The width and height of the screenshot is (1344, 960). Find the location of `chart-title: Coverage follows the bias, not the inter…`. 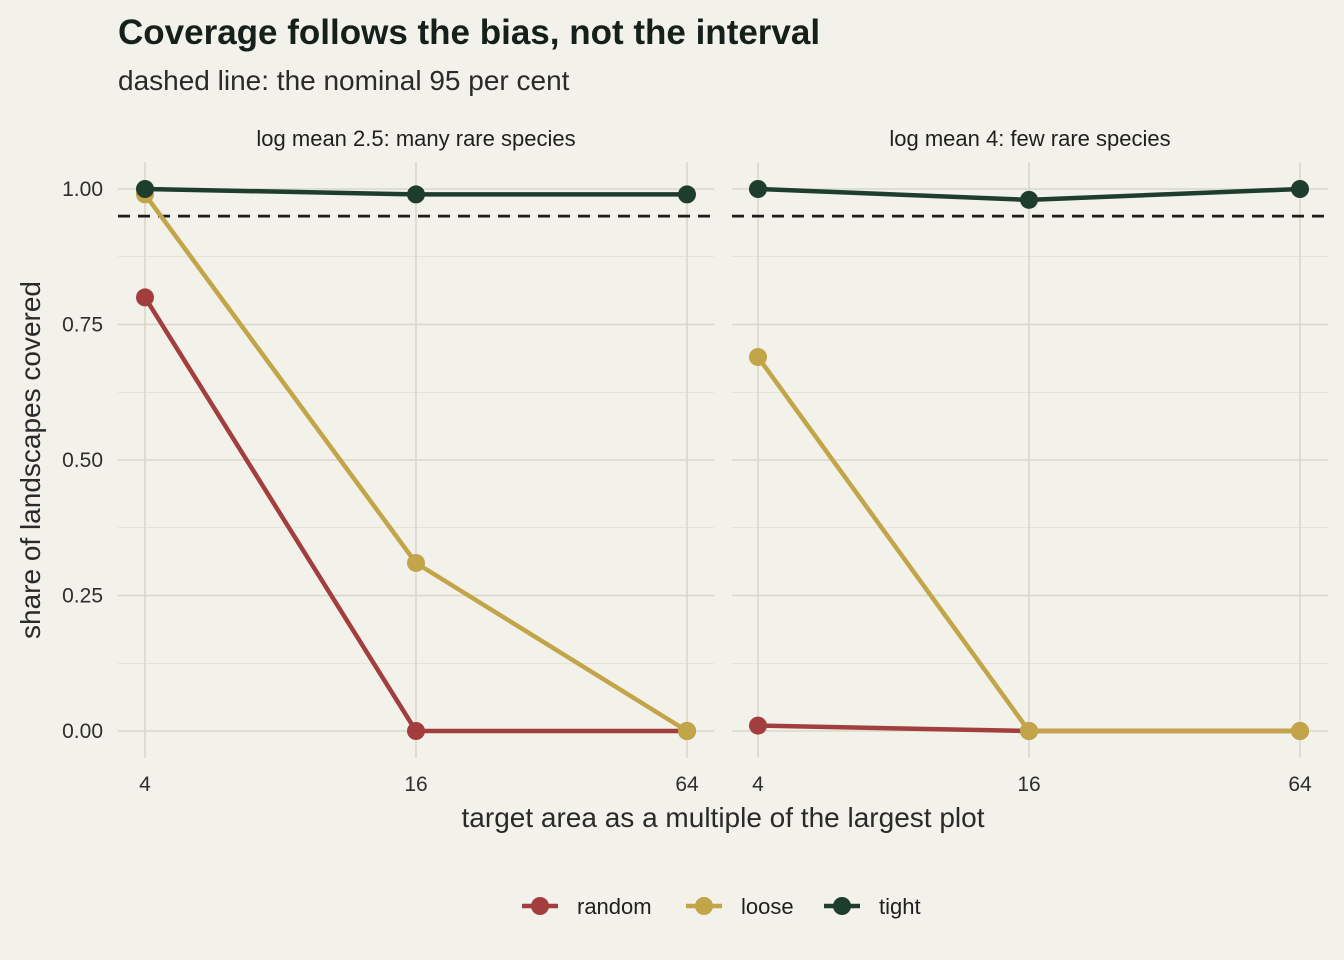

chart-title: Coverage follows the bias, not the inter… is located at coordinates (469, 32).